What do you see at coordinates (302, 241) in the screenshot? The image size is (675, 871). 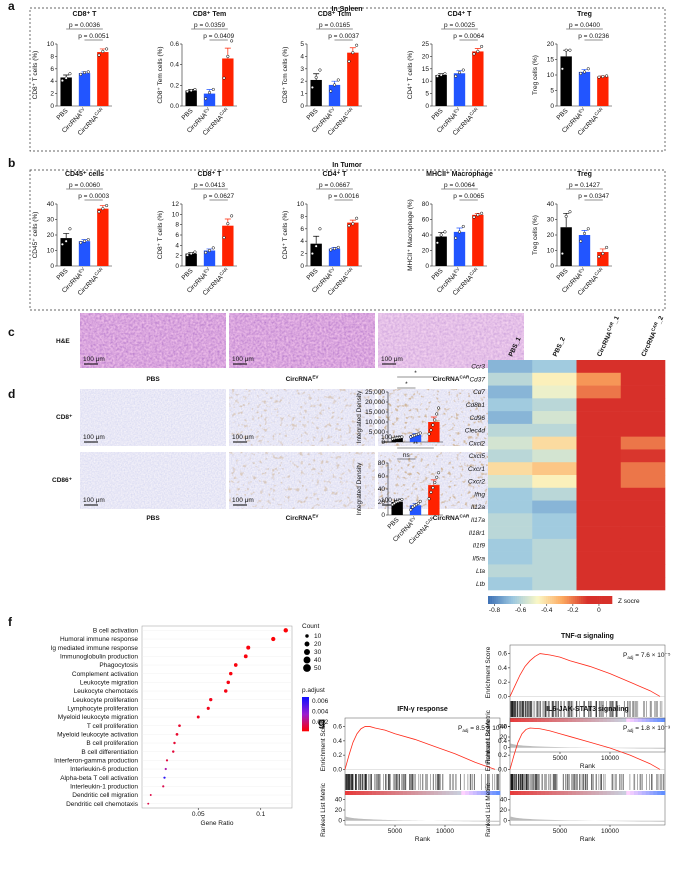 I see `y-tick-label: 4` at bounding box center [302, 241].